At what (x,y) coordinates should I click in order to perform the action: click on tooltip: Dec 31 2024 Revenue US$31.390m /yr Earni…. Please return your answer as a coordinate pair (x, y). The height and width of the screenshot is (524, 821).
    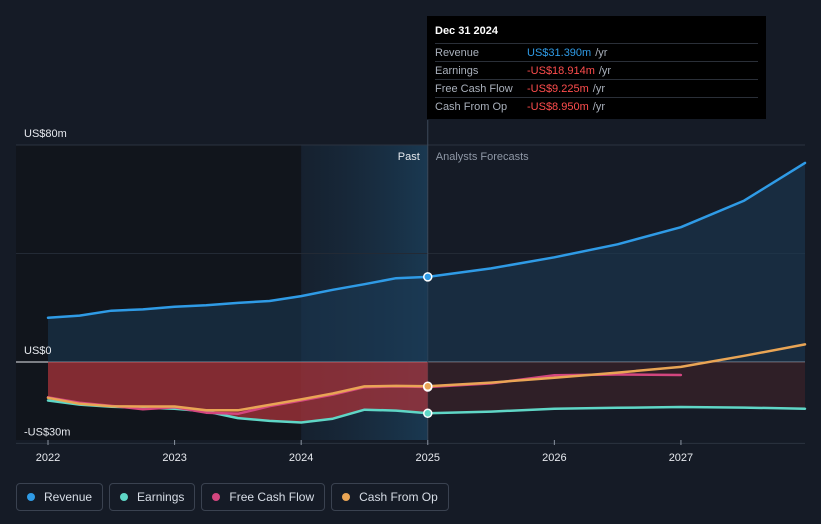
    Looking at the image, I should click on (596, 67).